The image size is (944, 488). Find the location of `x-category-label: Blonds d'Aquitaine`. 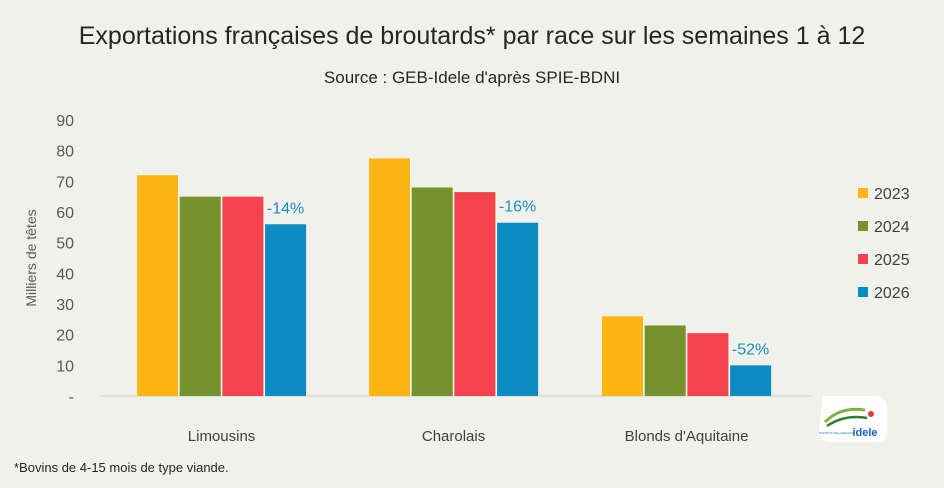

x-category-label: Blonds d'Aquitaine is located at coordinates (687, 436).